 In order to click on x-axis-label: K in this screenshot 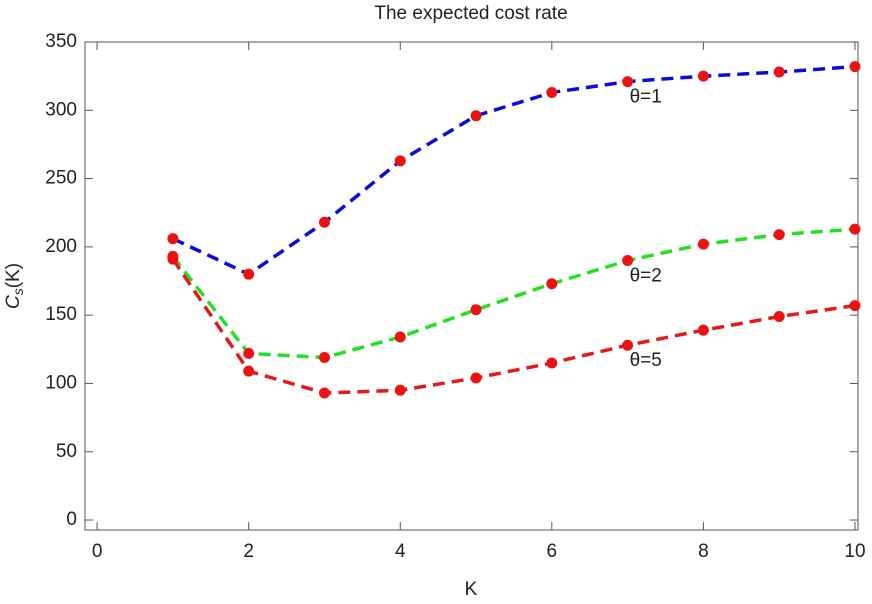, I will do `click(471, 589)`.